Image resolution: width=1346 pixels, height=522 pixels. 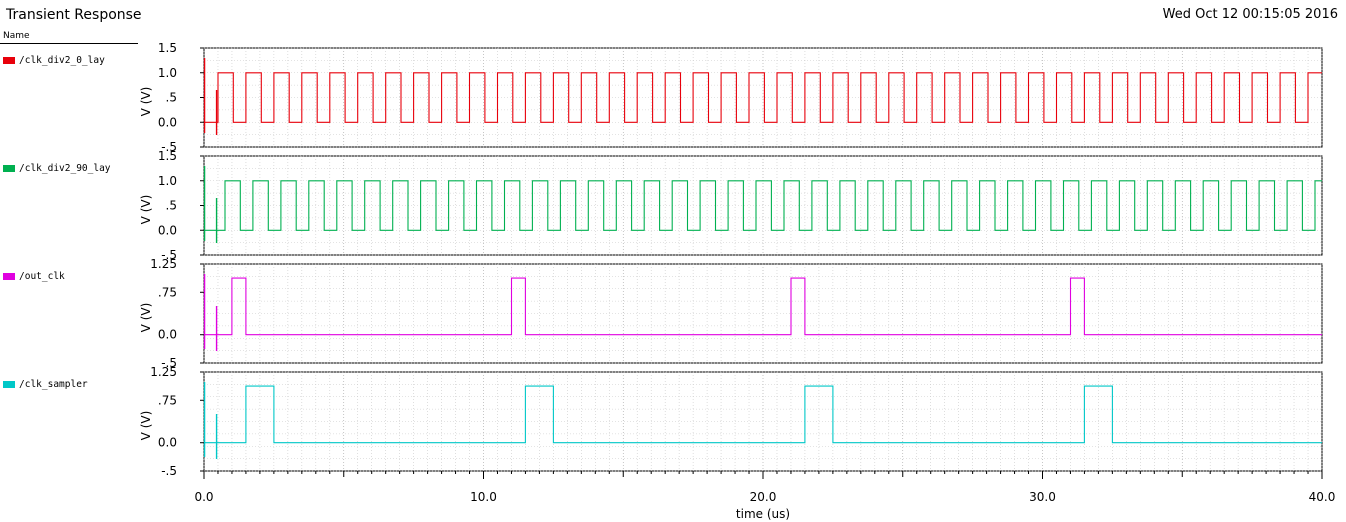 I want to click on legend-label: /out_clk, so click(x=42, y=276).